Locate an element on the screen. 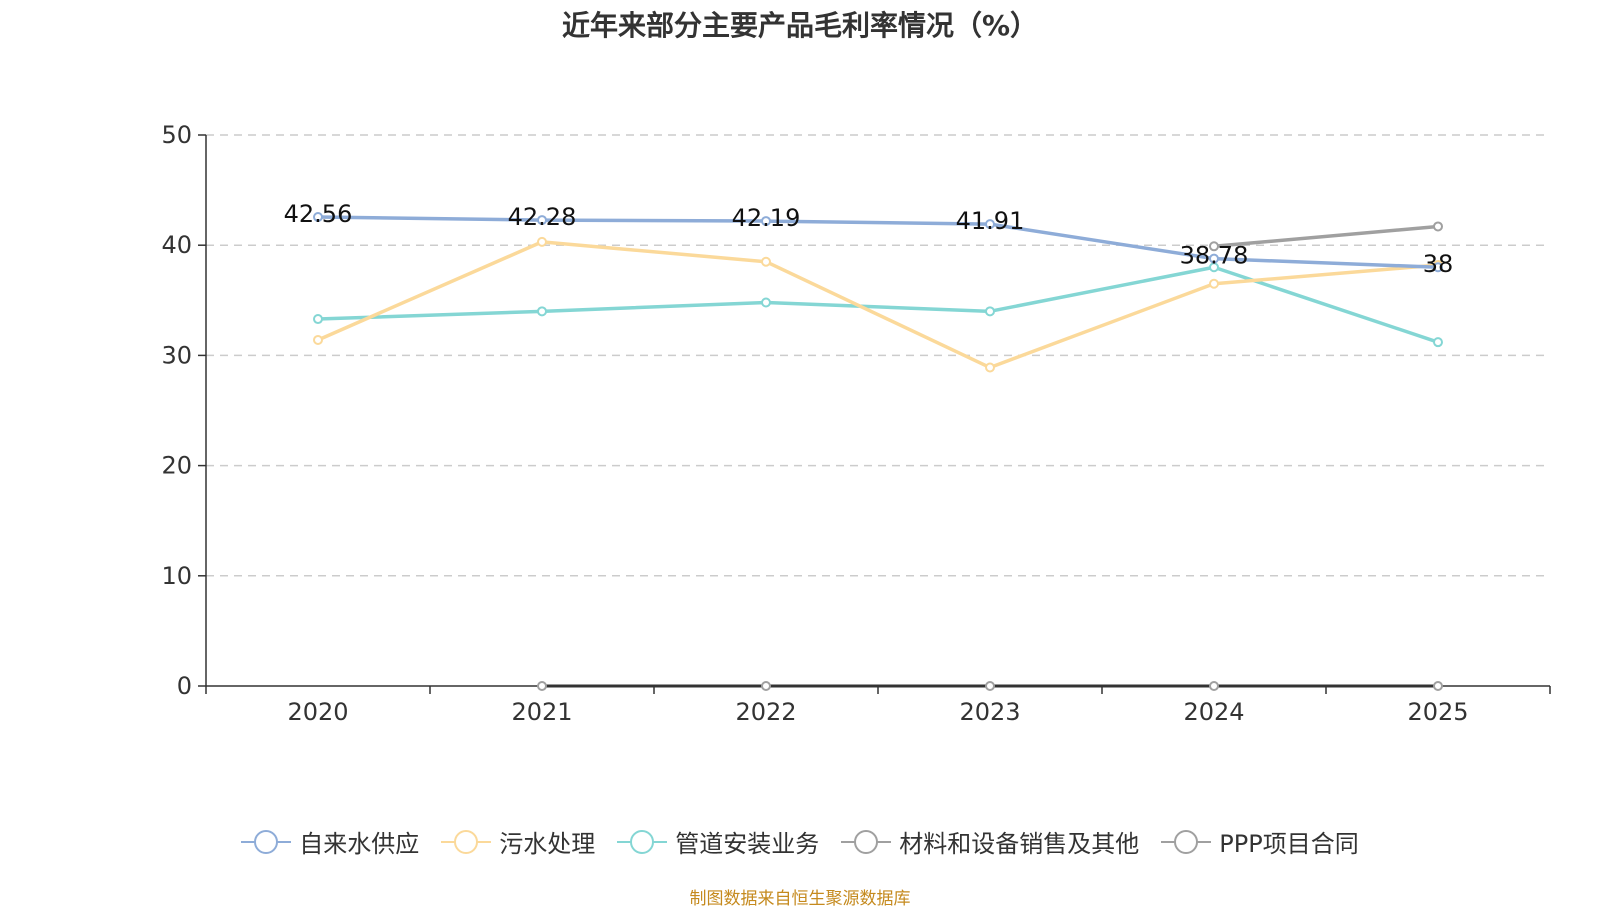  series-PPP项目合同 is located at coordinates (990, 686).